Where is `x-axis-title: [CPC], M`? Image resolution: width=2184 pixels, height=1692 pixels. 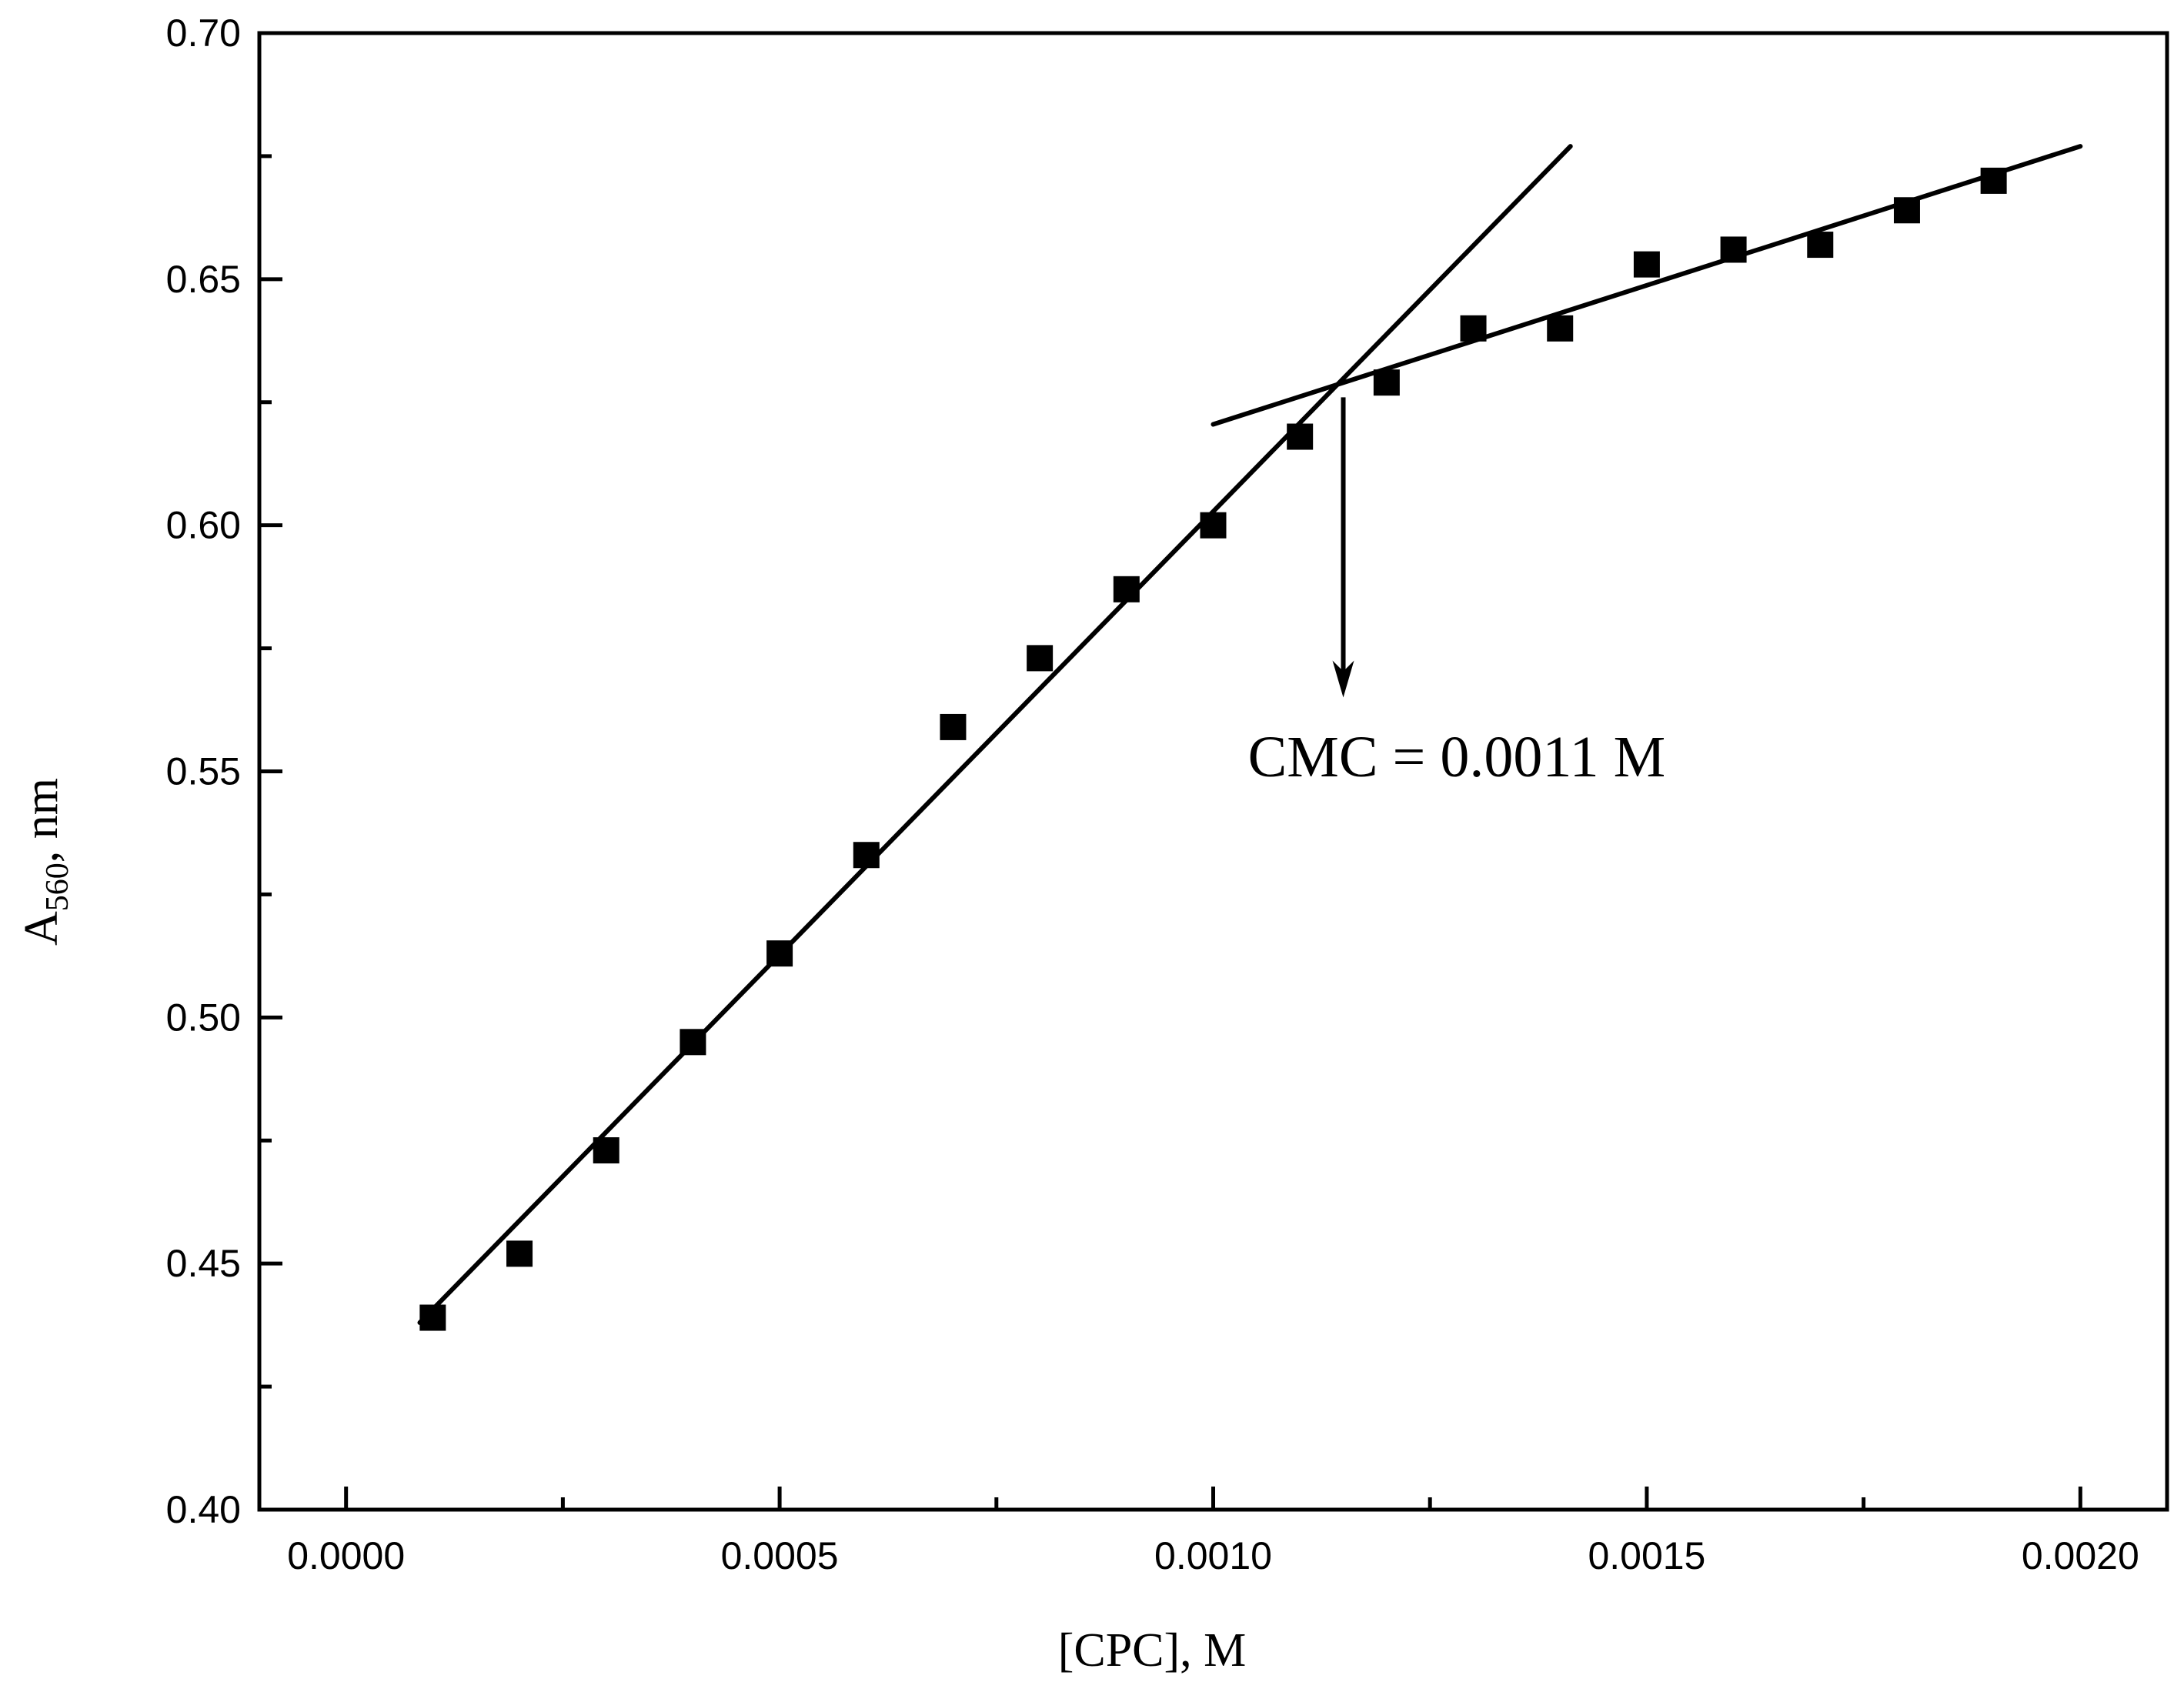
x-axis-title: [CPC], M is located at coordinates (1153, 1650).